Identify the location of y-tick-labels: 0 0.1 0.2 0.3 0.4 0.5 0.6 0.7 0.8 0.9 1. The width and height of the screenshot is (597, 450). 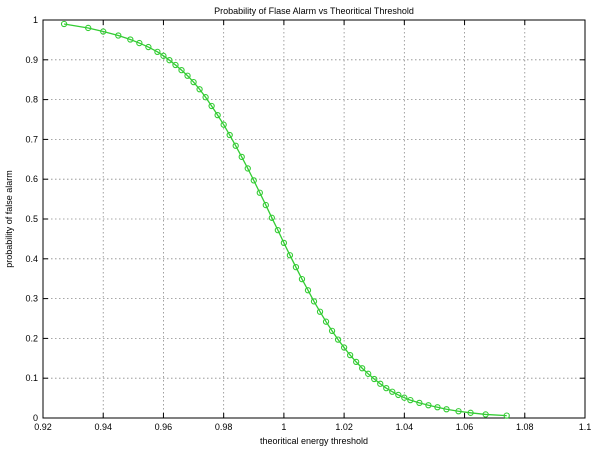
(31, 219).